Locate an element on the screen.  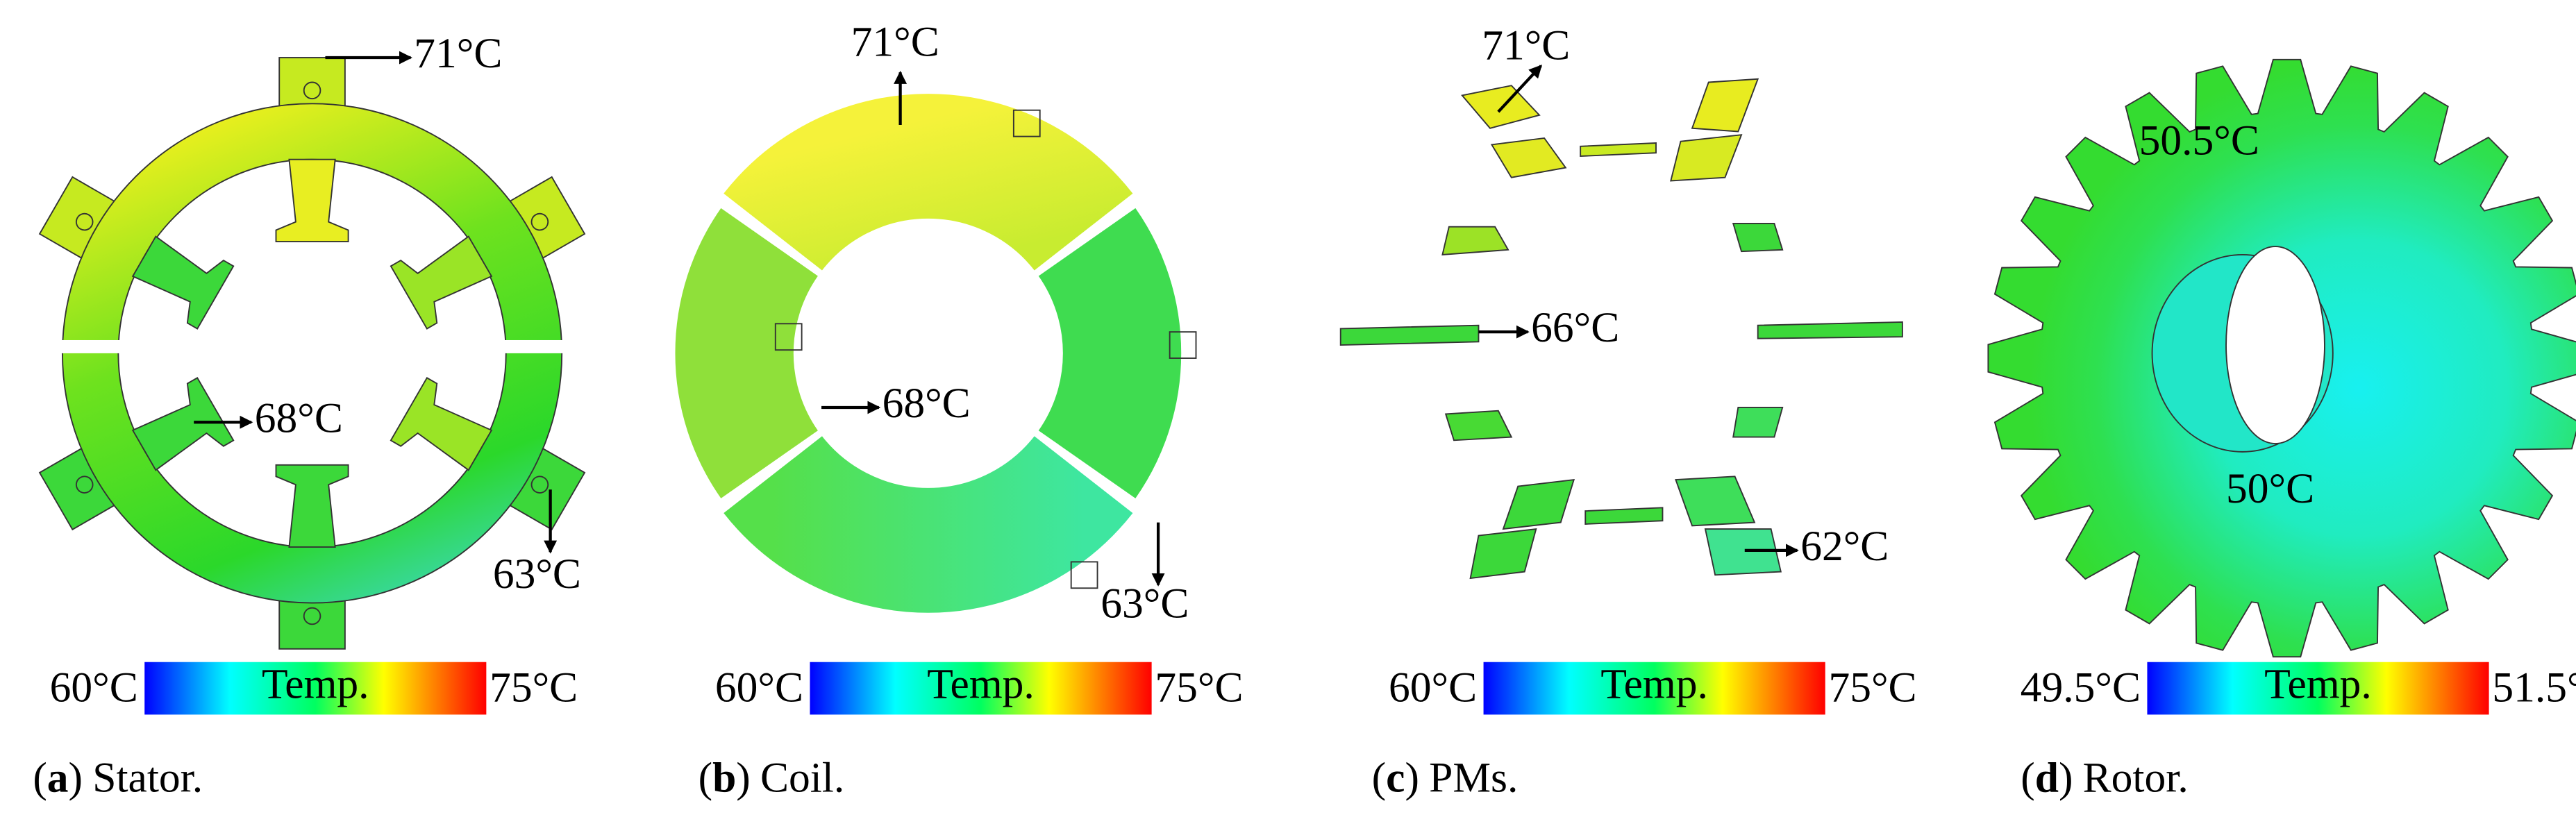
caption-tag: b is located at coordinates (724, 778).